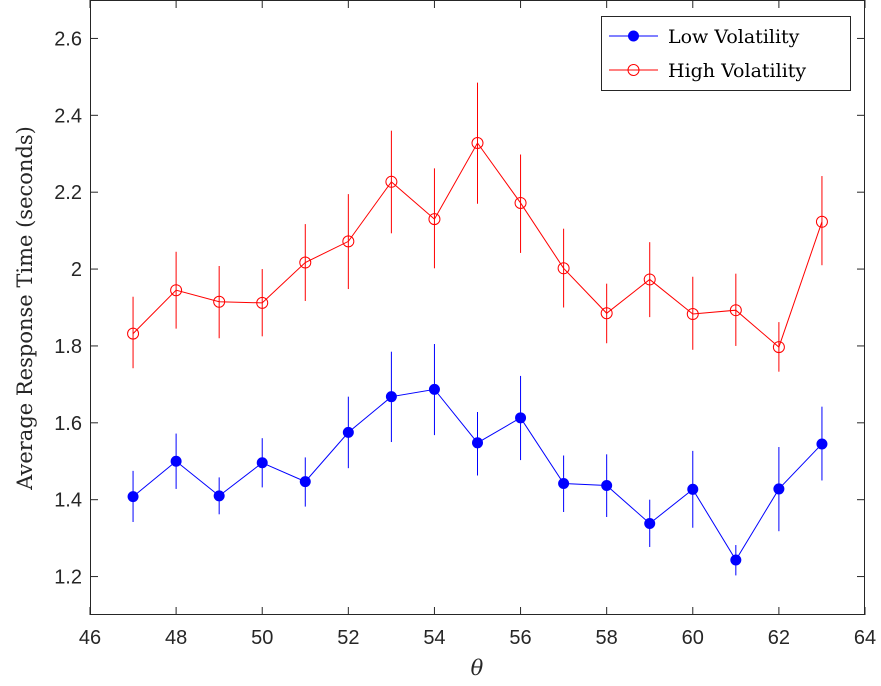  What do you see at coordinates (68, 578) in the screenshot?
I see `y-tick-label: 1.2` at bounding box center [68, 578].